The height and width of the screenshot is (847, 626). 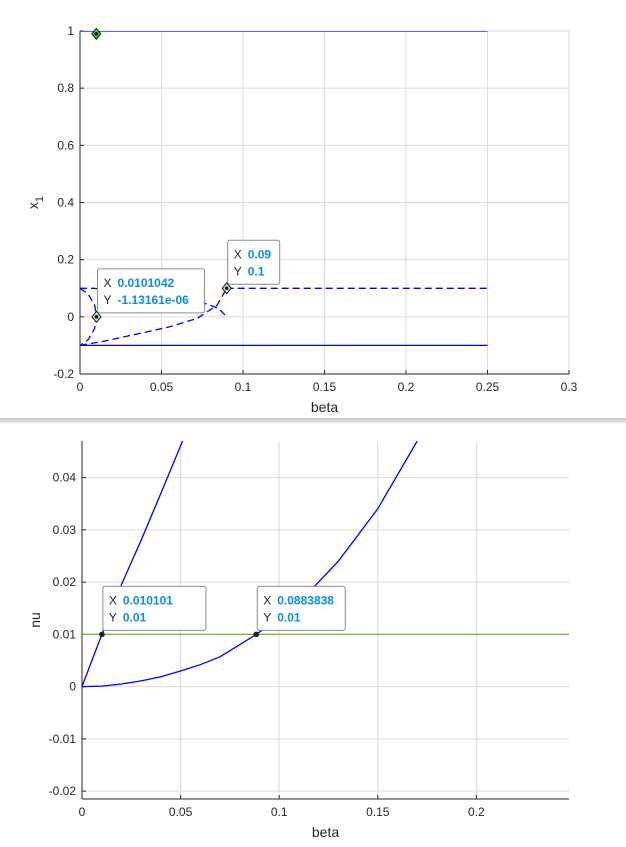 I want to click on y-axis-label: nu, so click(x=35, y=620).